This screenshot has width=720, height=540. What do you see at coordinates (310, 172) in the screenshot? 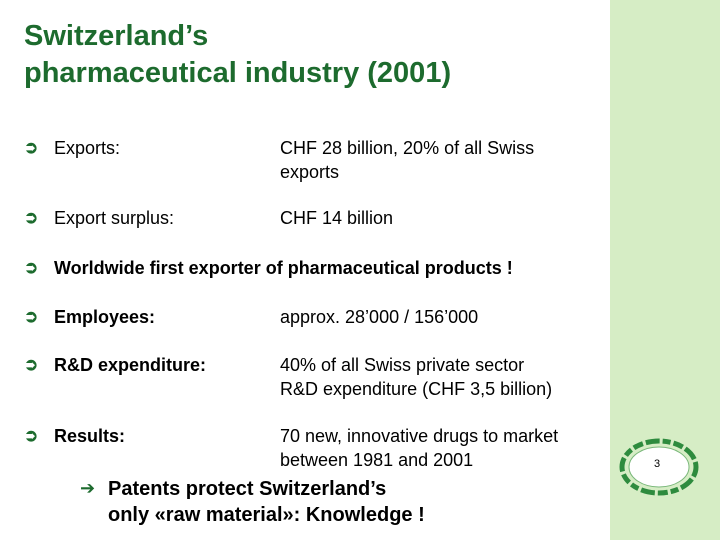
I see `value-line: exports` at bounding box center [310, 172].